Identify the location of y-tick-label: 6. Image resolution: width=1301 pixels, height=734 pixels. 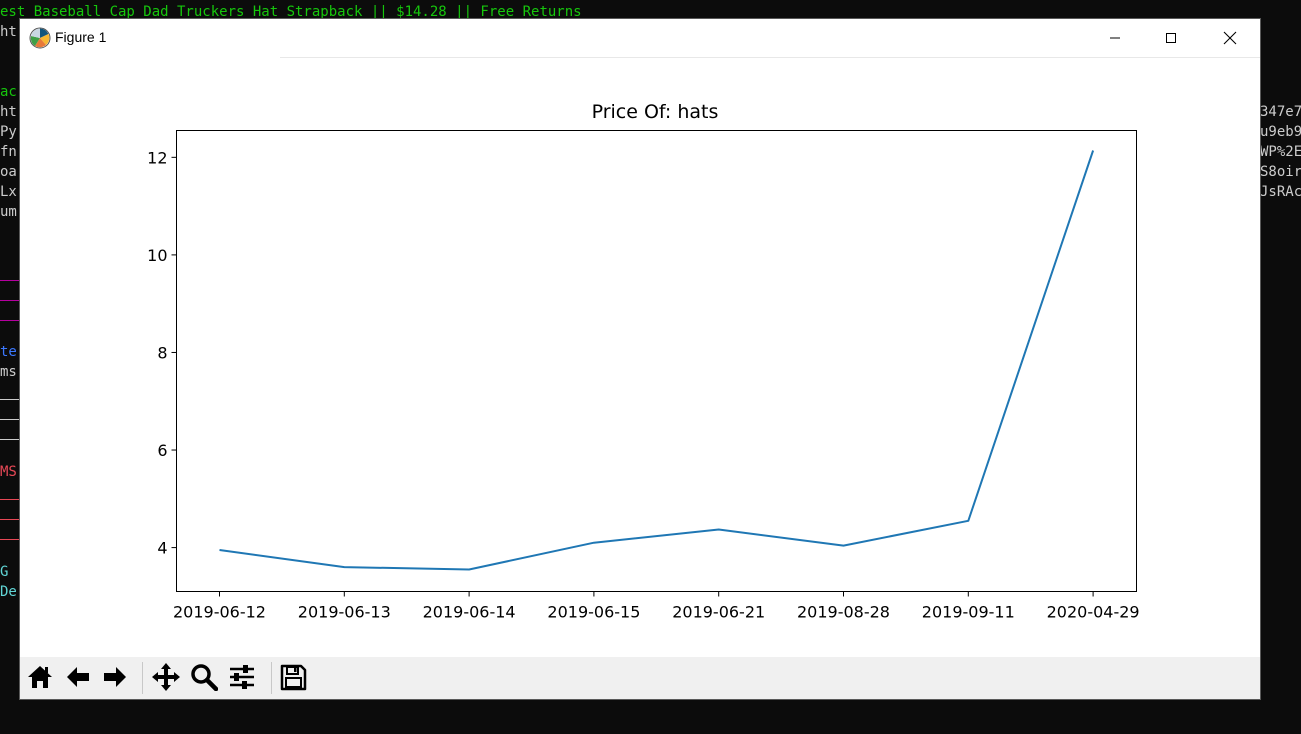
(162, 450).